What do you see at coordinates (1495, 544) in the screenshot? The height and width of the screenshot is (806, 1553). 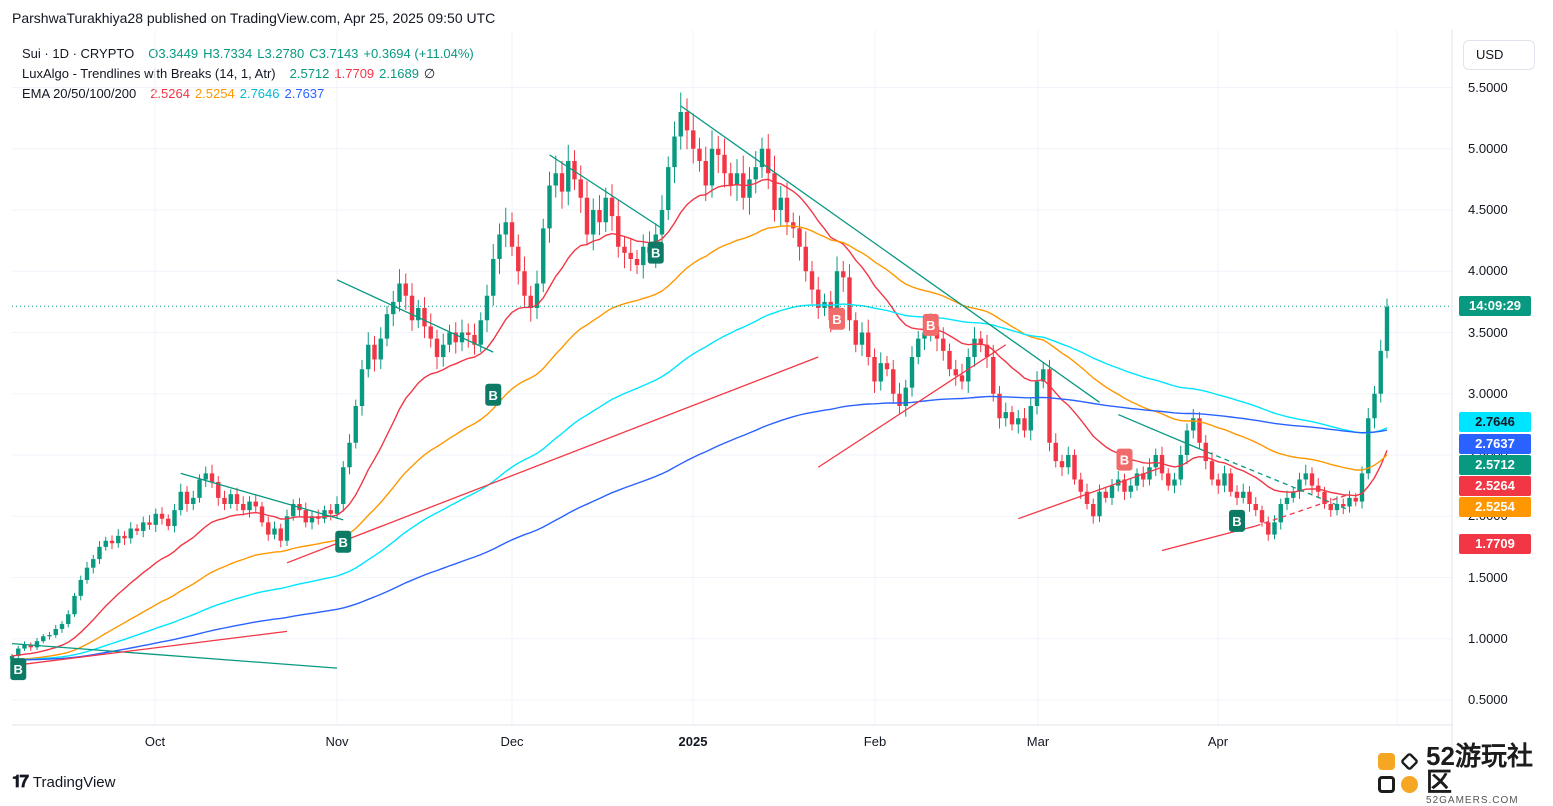 I see `indicator-price-tag: 1.7709` at bounding box center [1495, 544].